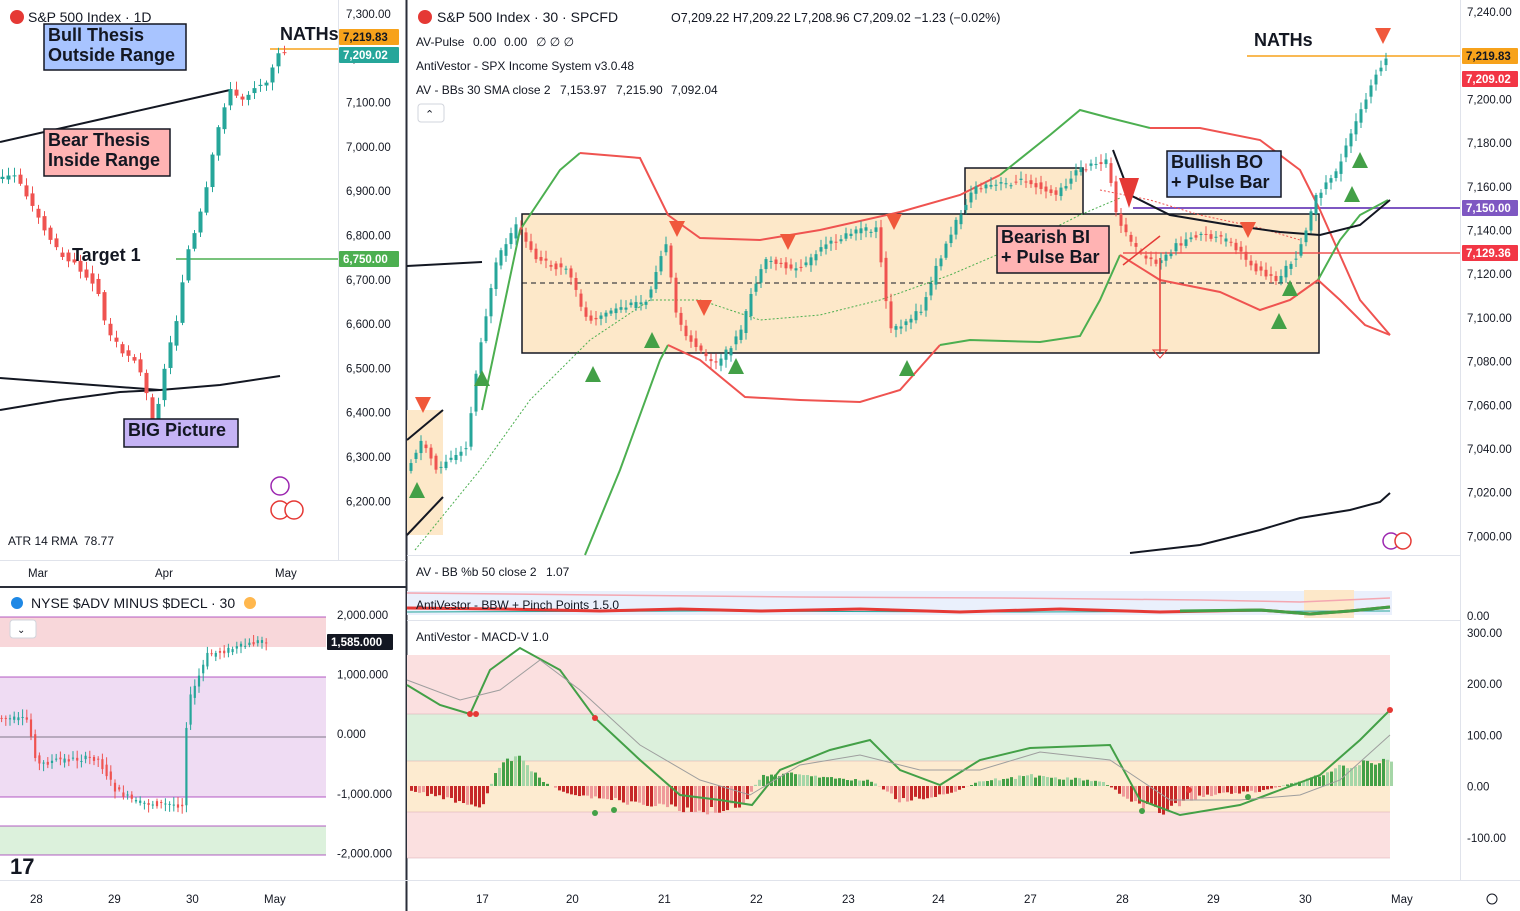 The image size is (1520, 911). I want to click on bull-thesis-text: Bull Thesis, so click(96, 35).